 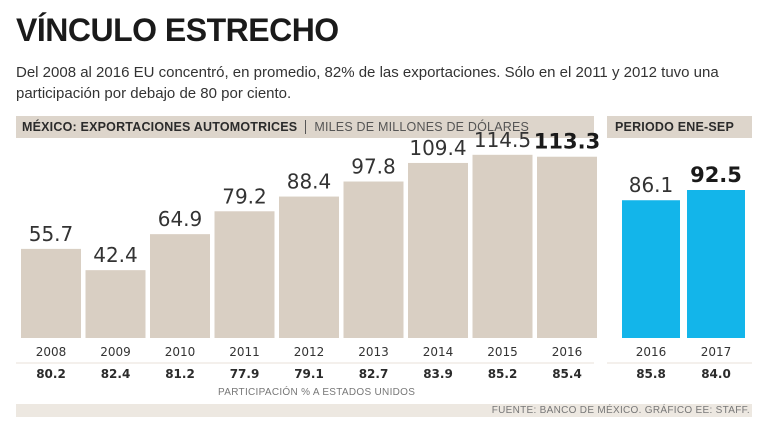 I want to click on annual-value-label: 55.7, so click(x=51, y=234).